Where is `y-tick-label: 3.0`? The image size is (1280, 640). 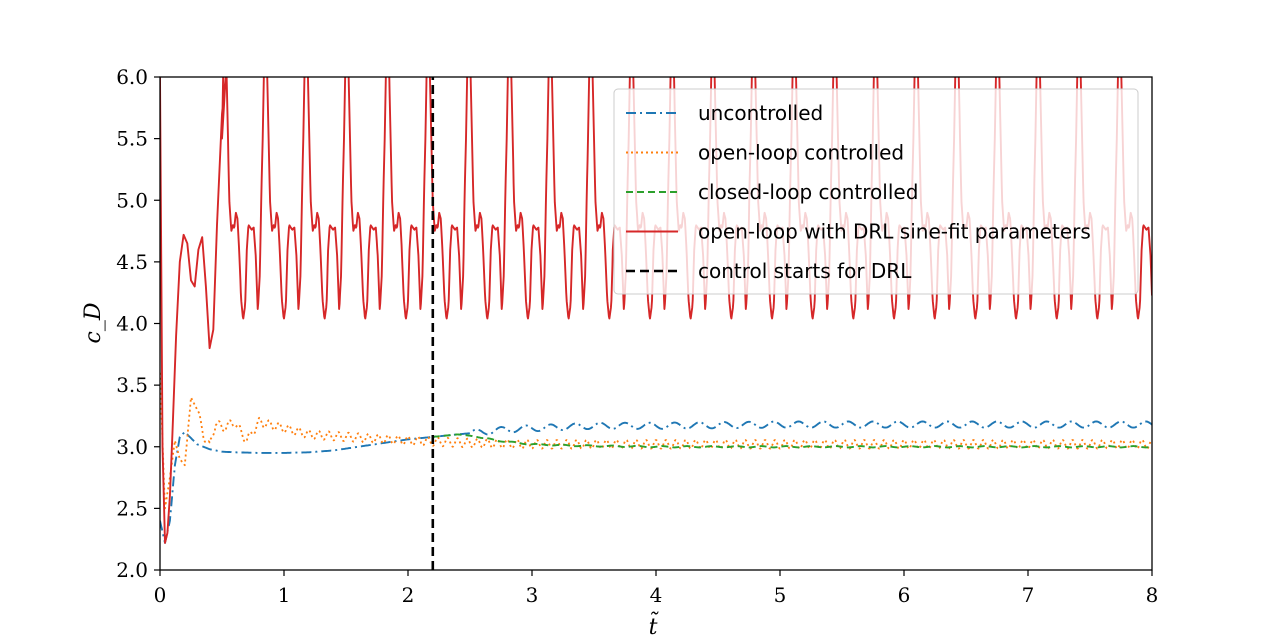
y-tick-label: 3.0 is located at coordinates (132, 447).